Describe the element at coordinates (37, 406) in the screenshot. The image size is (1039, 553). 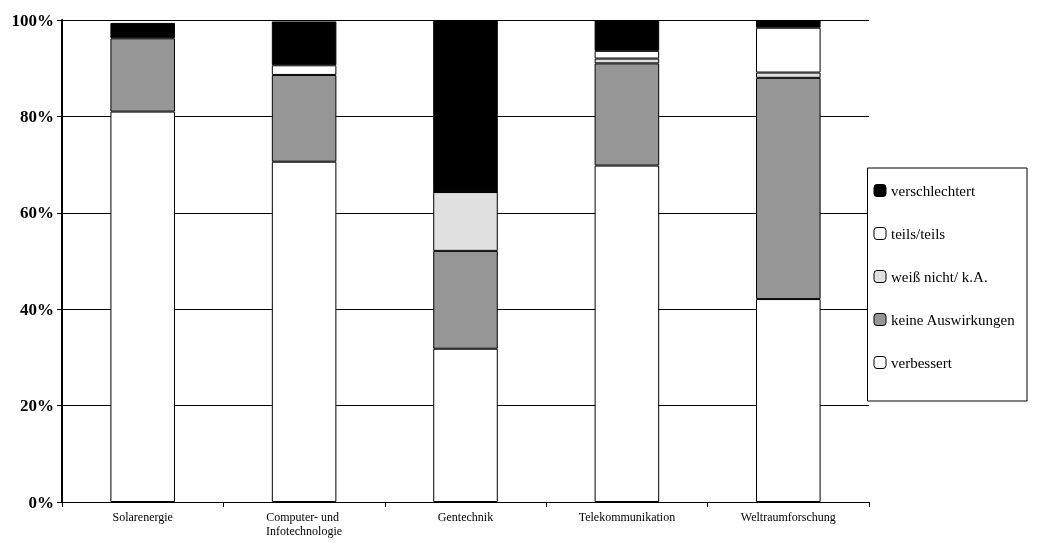
I see `y-tick-label: 20%` at that location.